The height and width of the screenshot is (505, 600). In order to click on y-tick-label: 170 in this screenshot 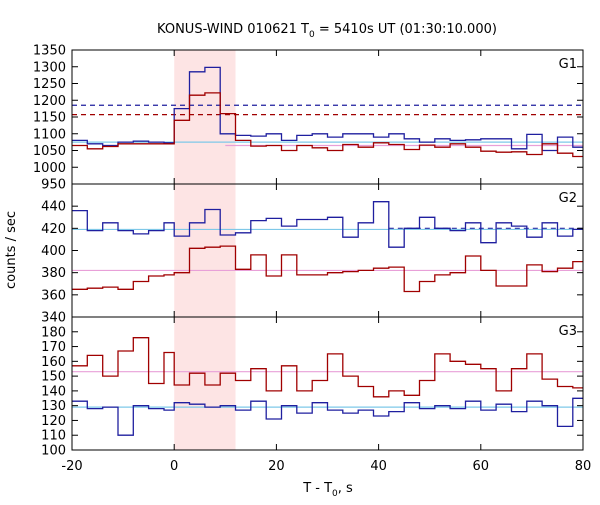, I will do `click(53, 347)`.